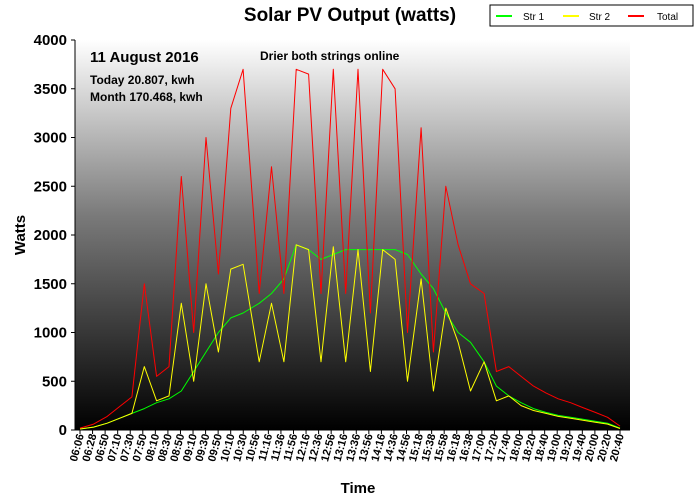 The width and height of the screenshot is (700, 500). I want to click on x-axis-label: Time, so click(358, 488).